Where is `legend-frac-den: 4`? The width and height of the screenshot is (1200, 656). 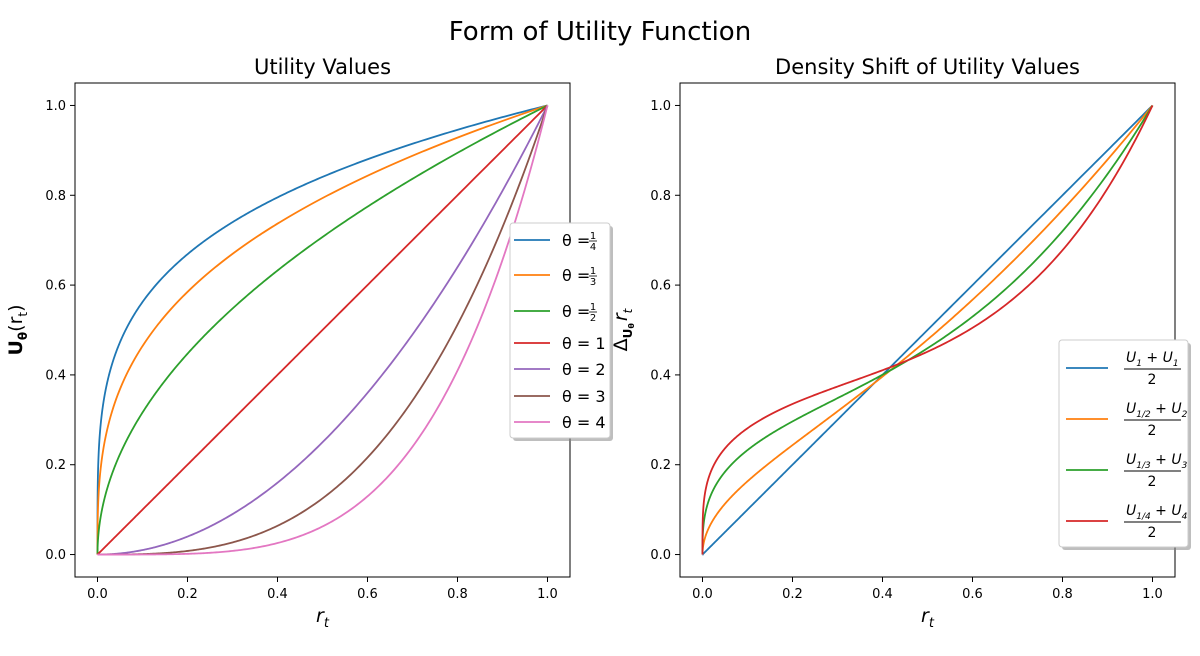
legend-frac-den: 4 is located at coordinates (593, 247).